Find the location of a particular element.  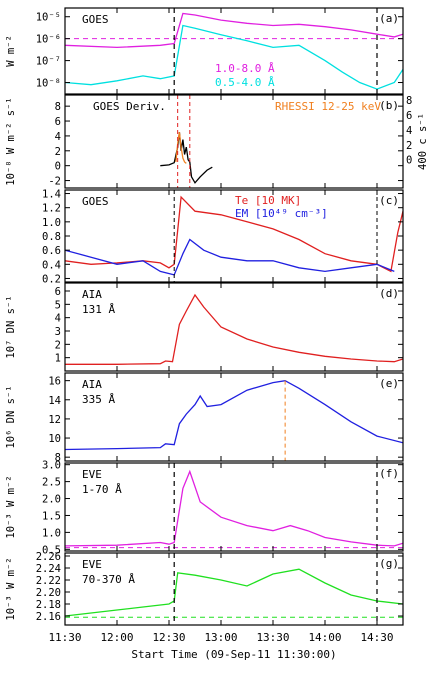

y-tick-label: 1.4 is located at coordinates (51, 195).